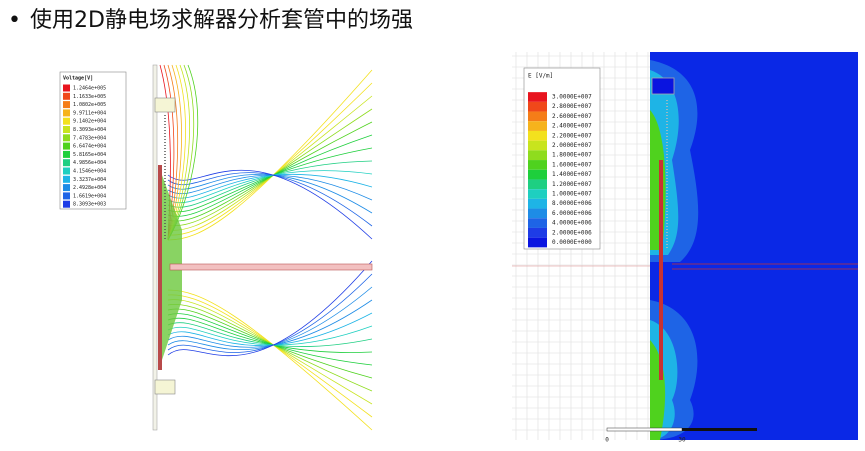 The image size is (865, 451). Describe the element at coordinates (607, 440) in the screenshot. I see `scale-label: 0` at that location.